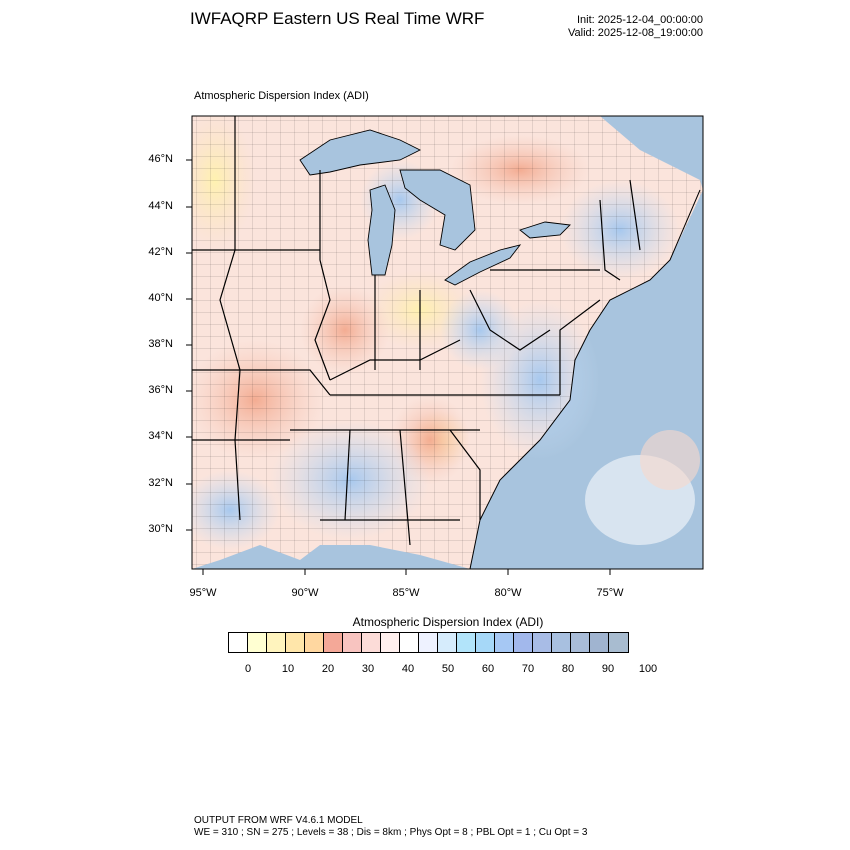 The height and width of the screenshot is (850, 850). What do you see at coordinates (160, 483) in the screenshot?
I see `lat-label: 32°N` at bounding box center [160, 483].